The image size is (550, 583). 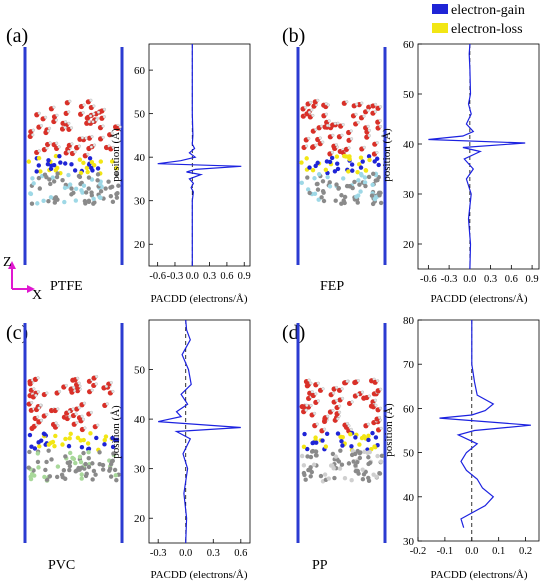 I want to click on panel-letter: (b), so click(x=293, y=36).